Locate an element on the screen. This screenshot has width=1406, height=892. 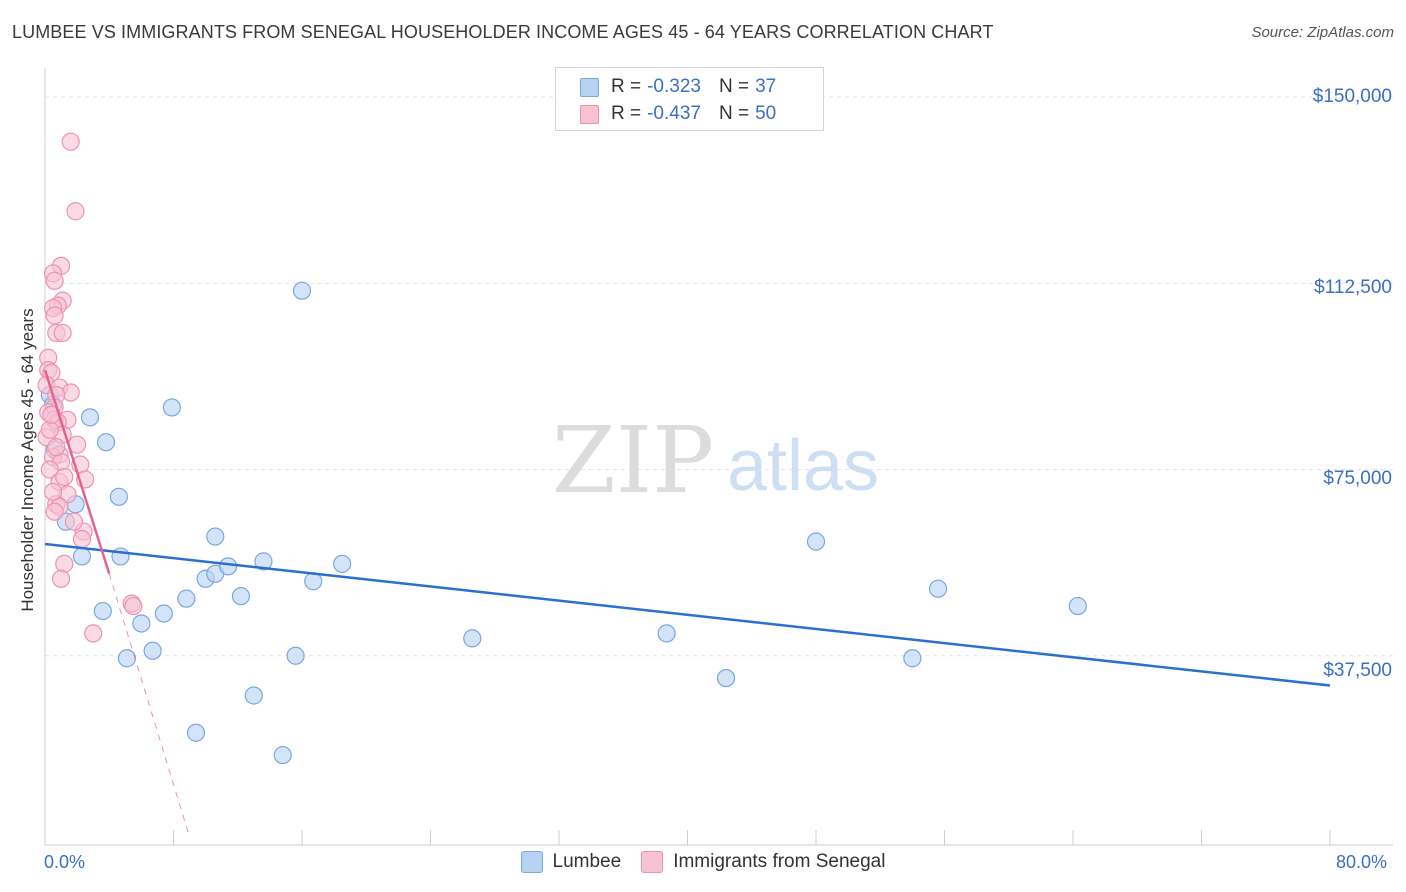
y-axis-label: Householder Income Ages 45 - 64 years is located at coordinates (27, 460).